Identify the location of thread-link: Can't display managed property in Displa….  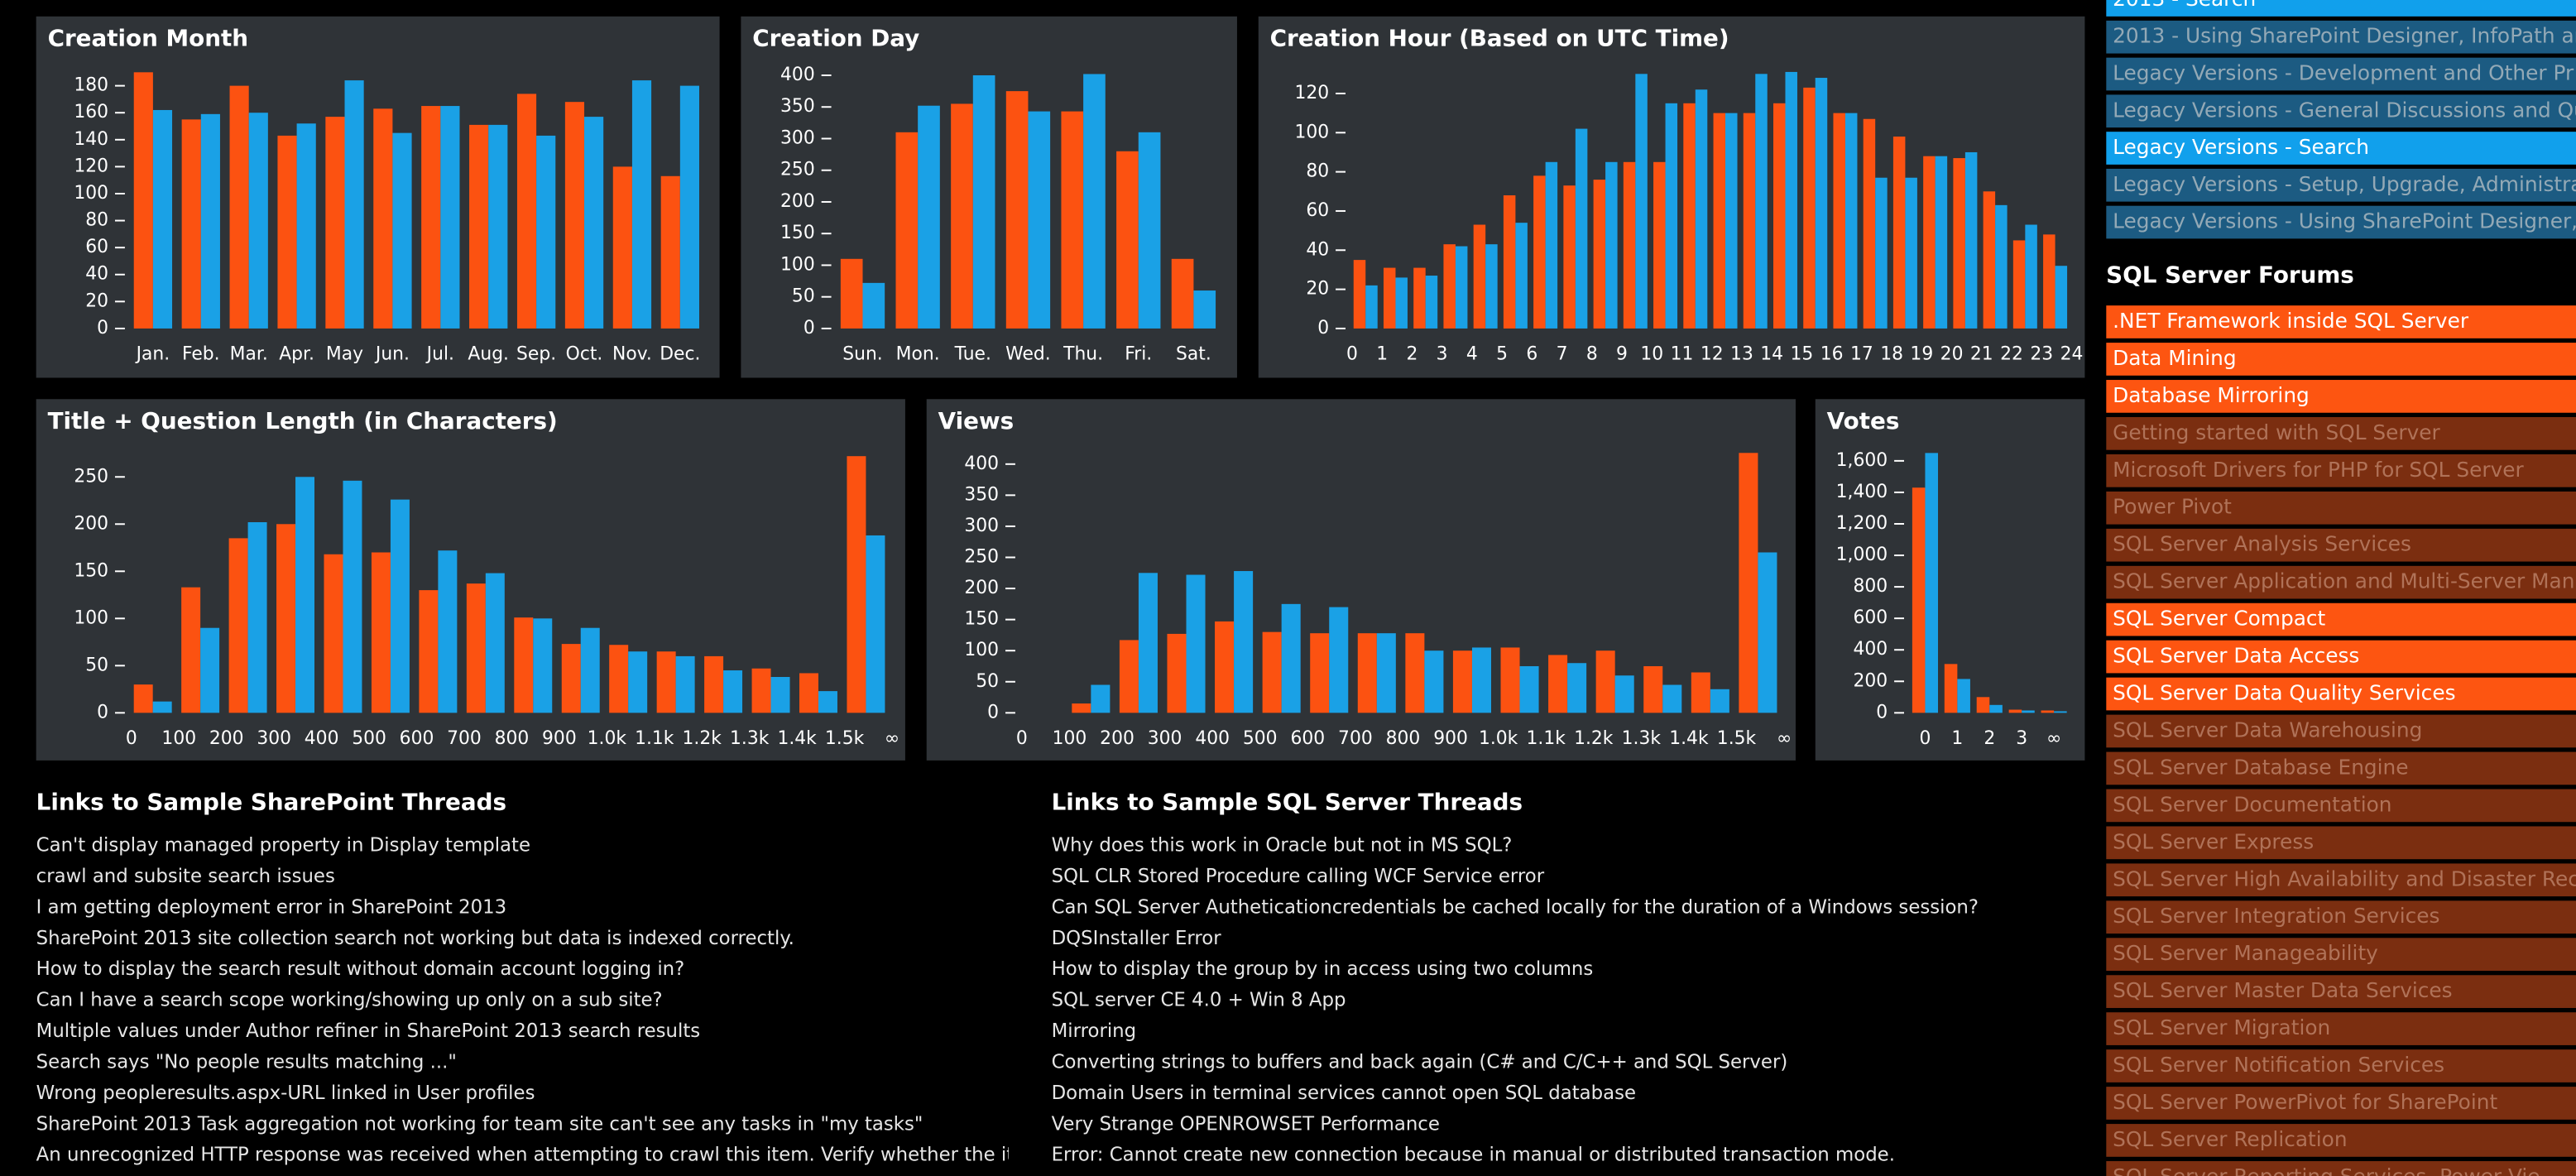
(283, 846).